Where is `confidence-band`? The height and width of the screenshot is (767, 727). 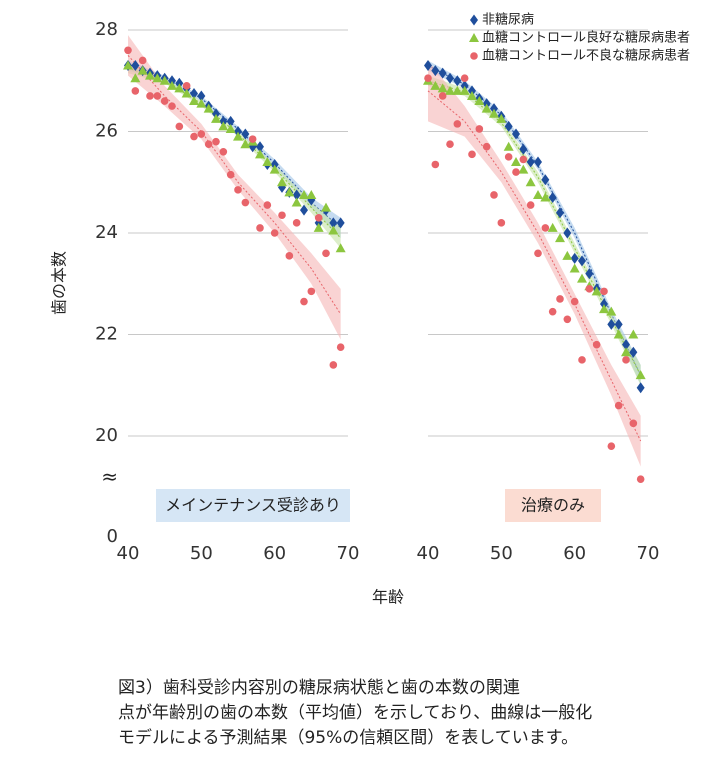
confidence-band is located at coordinates (234, 187).